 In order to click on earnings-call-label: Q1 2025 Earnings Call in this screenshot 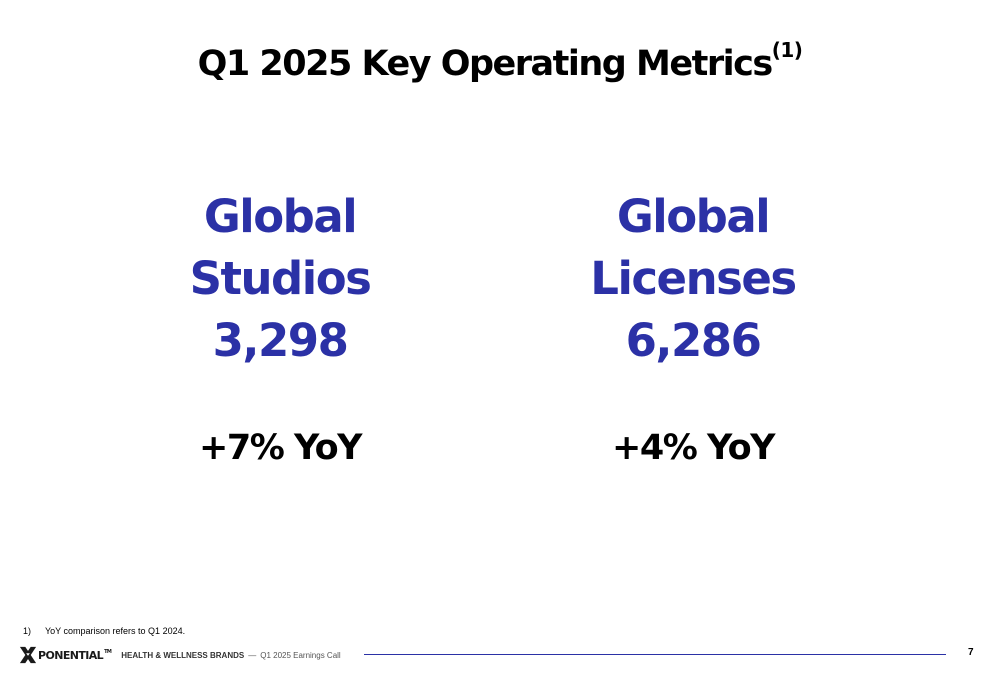, I will do `click(300, 655)`.